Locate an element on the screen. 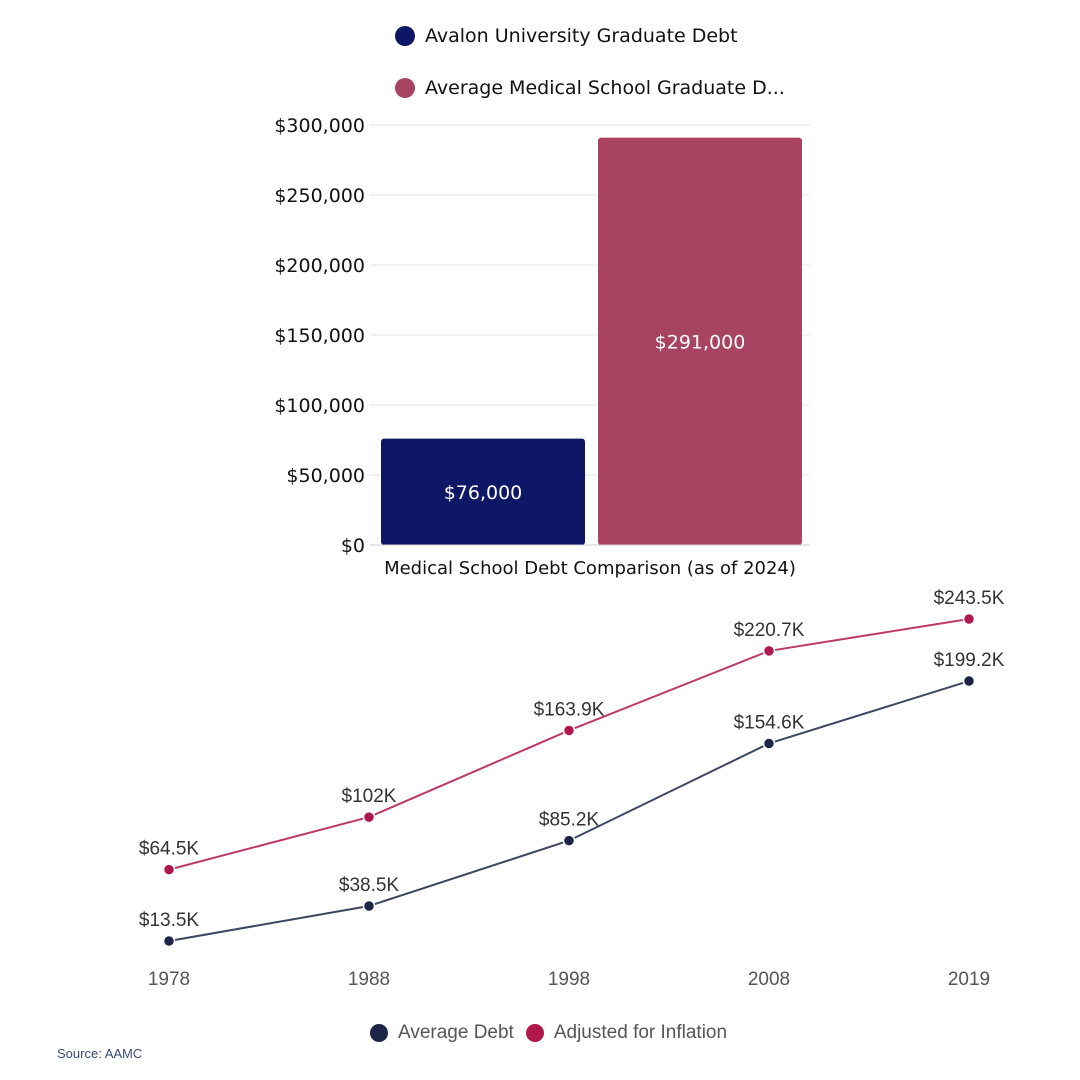  legend-label: Adjusted for Inflation is located at coordinates (640, 1032).